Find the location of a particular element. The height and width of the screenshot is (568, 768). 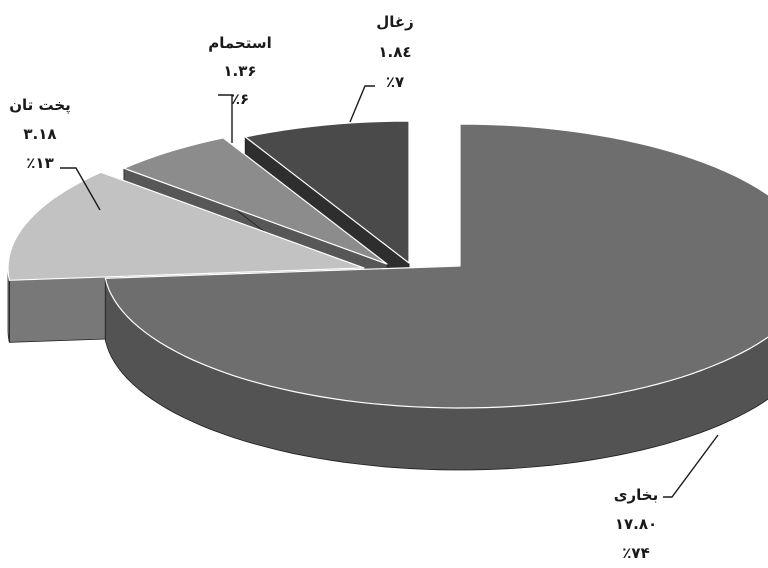

slice-percent-label: ٪۶ is located at coordinates (240, 99).